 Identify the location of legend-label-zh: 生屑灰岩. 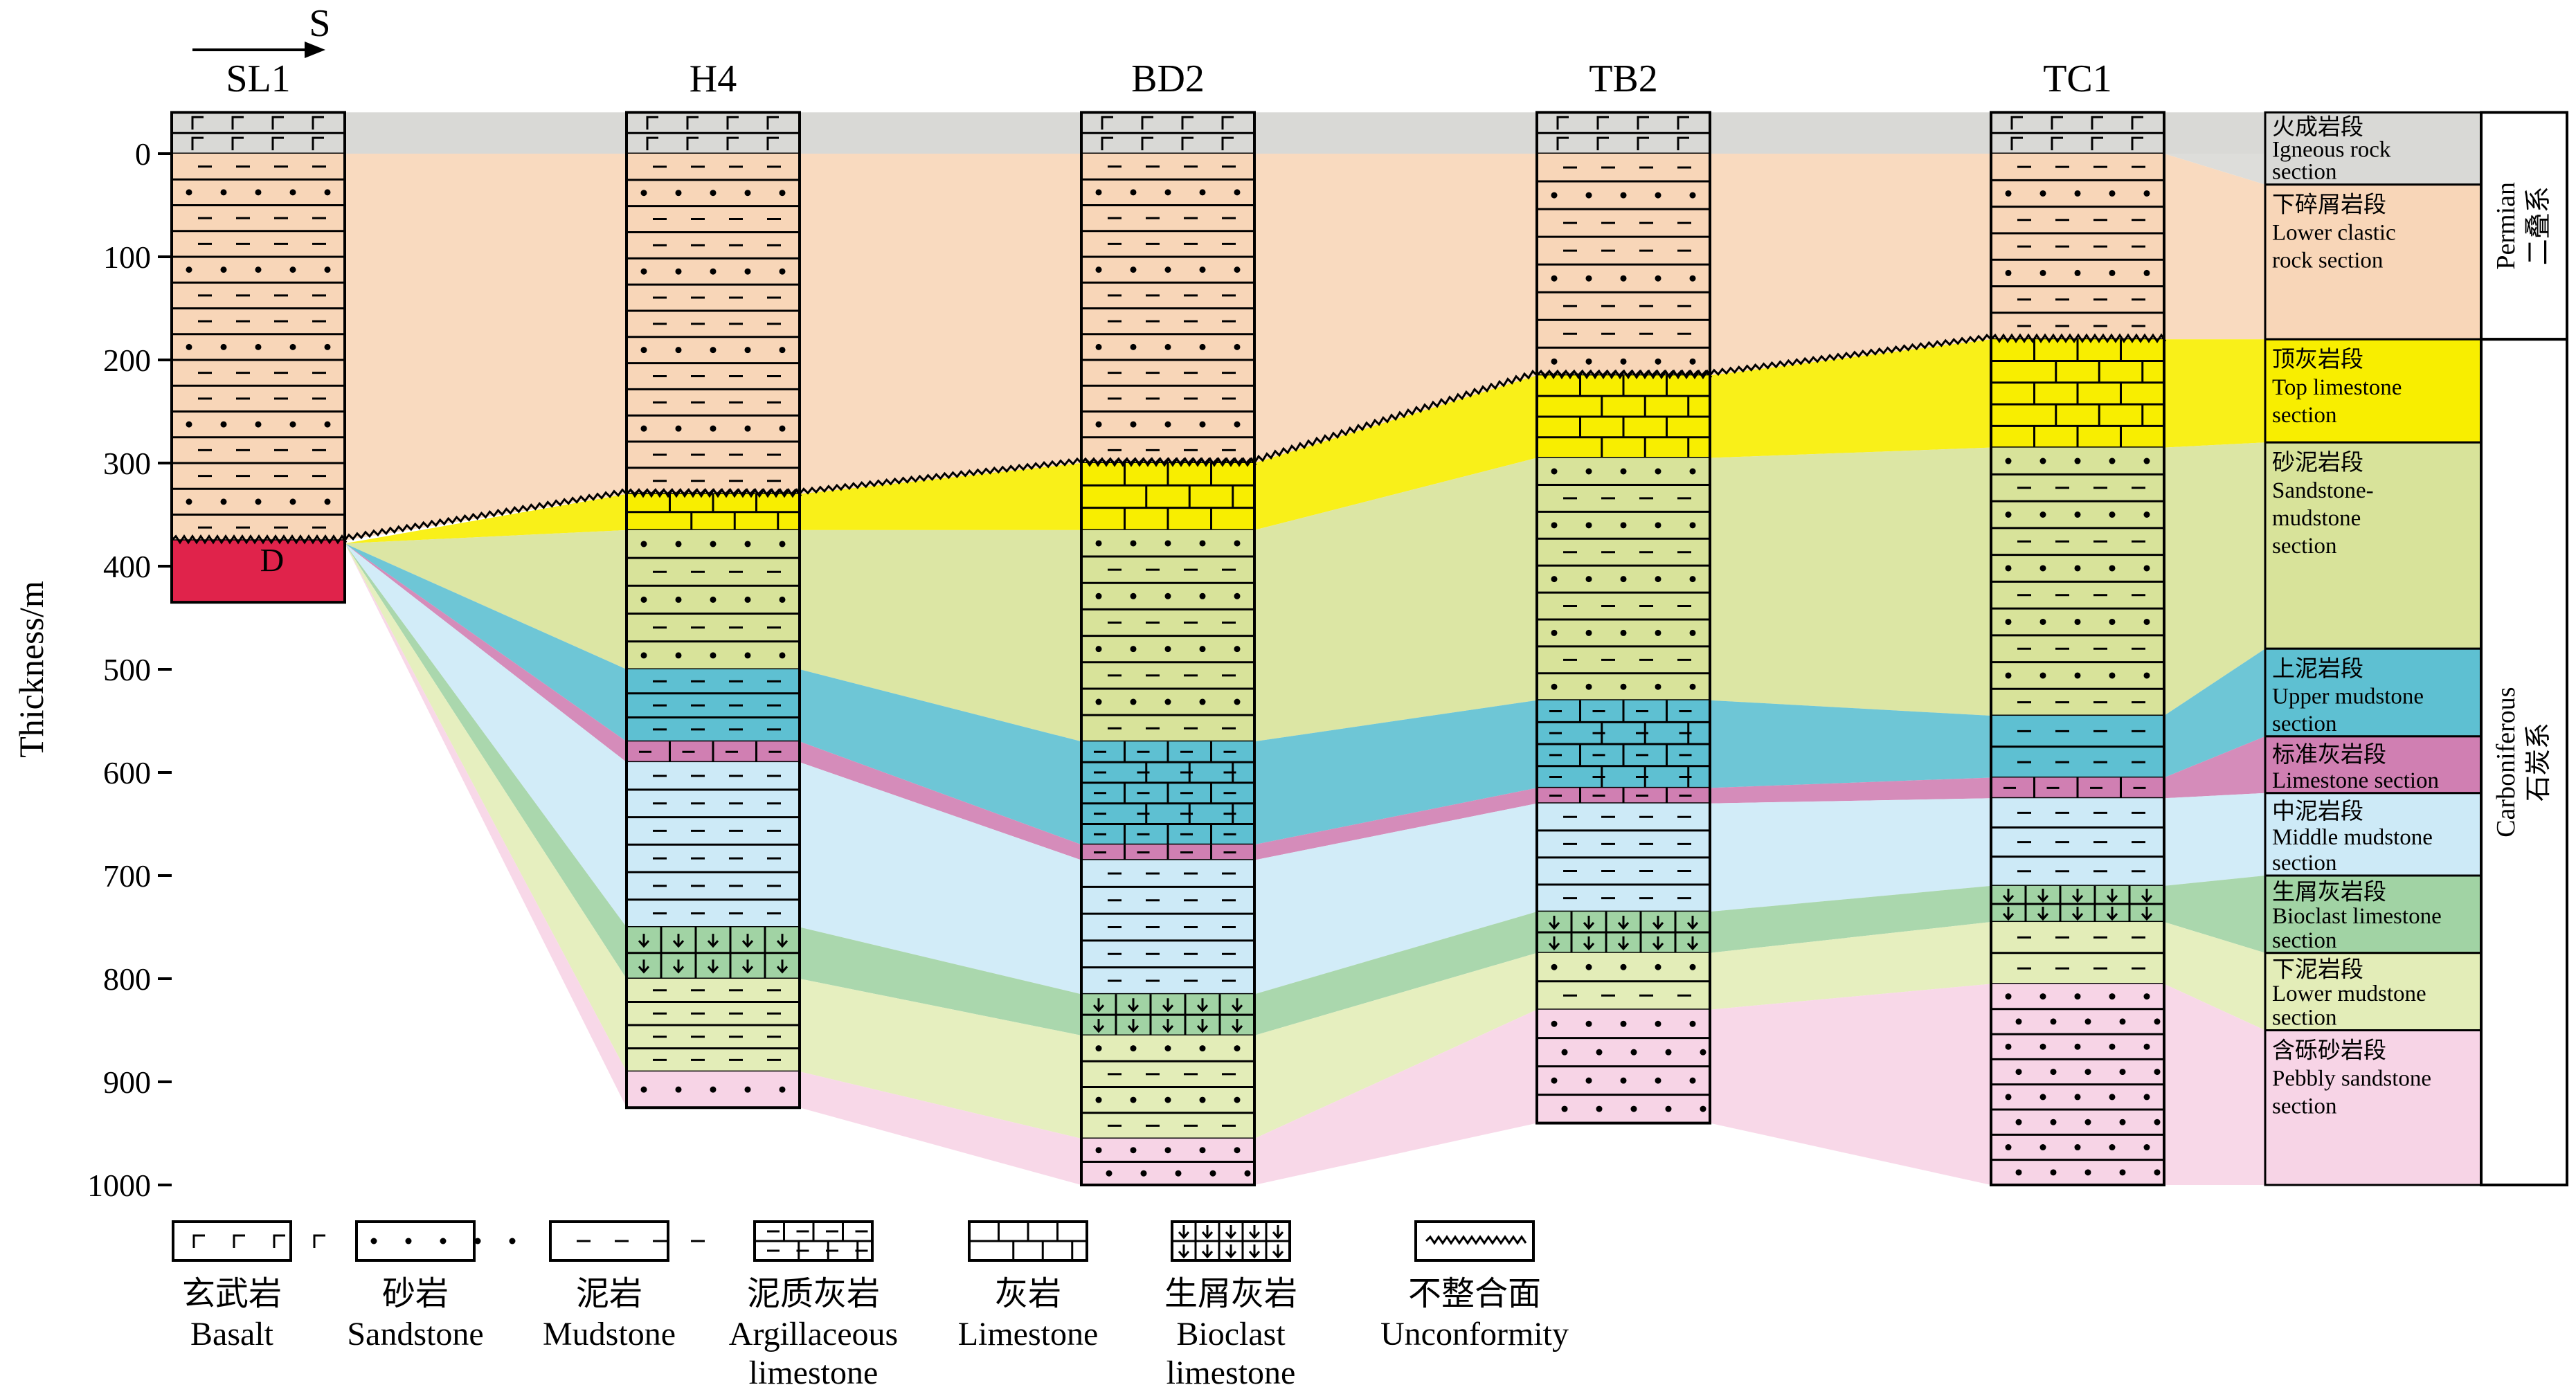
(1230, 1294).